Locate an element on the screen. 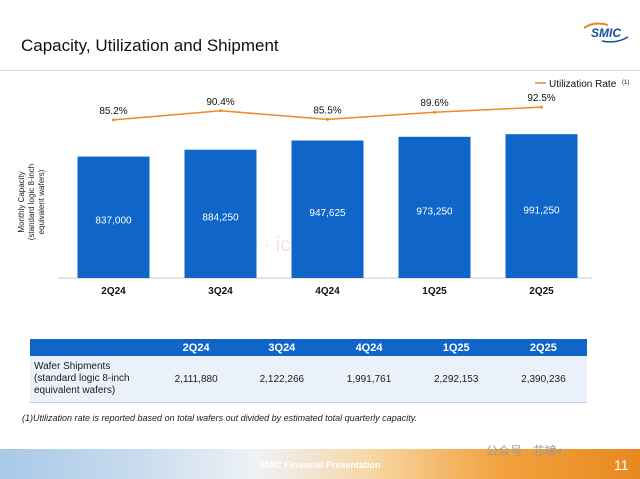 The image size is (640, 479). table-header-cell: 4Q24 is located at coordinates (369, 347).